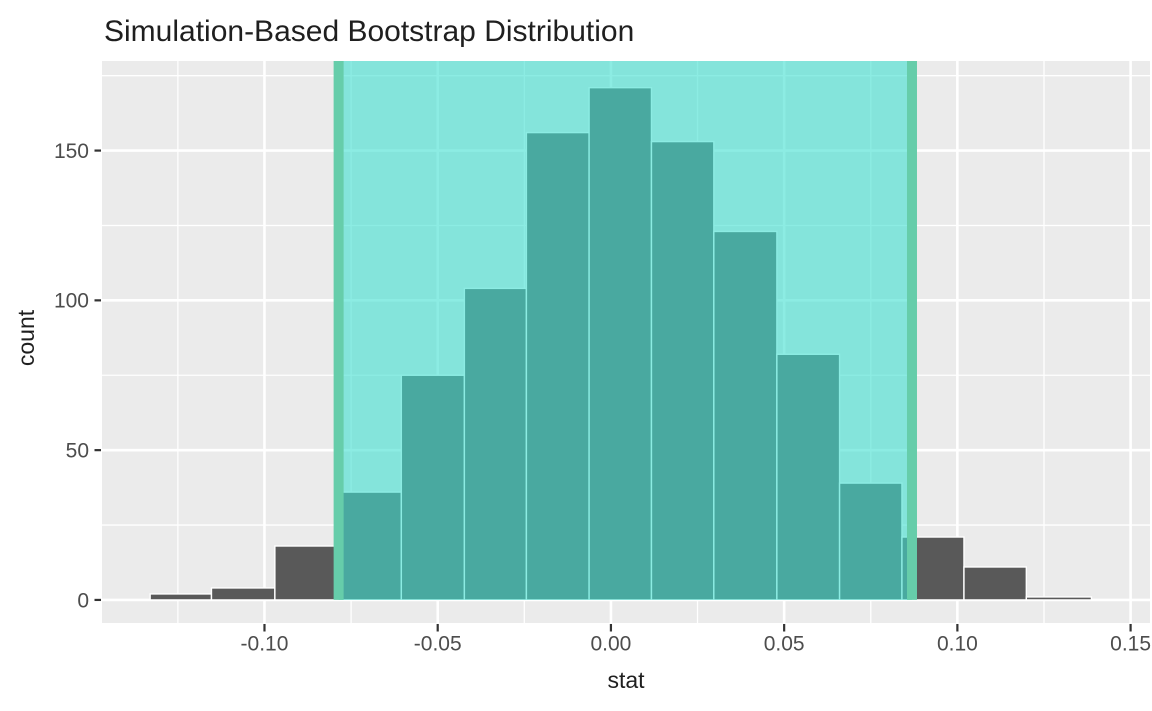  Describe the element at coordinates (957, 643) in the screenshot. I see `x-tick-label: 0.10` at that location.